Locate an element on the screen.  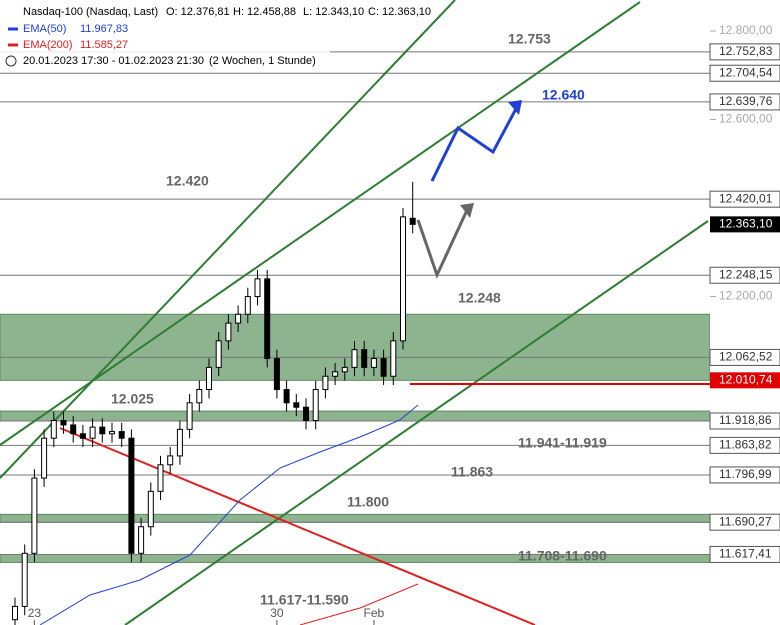
level-label: 11.690,27 is located at coordinates (745, 521).